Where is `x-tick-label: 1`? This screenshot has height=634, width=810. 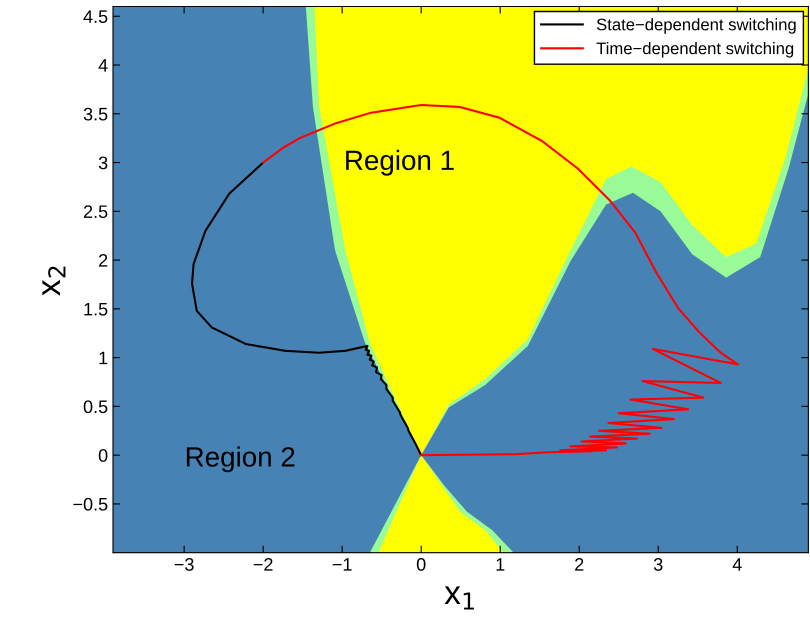 x-tick-label: 1 is located at coordinates (500, 564).